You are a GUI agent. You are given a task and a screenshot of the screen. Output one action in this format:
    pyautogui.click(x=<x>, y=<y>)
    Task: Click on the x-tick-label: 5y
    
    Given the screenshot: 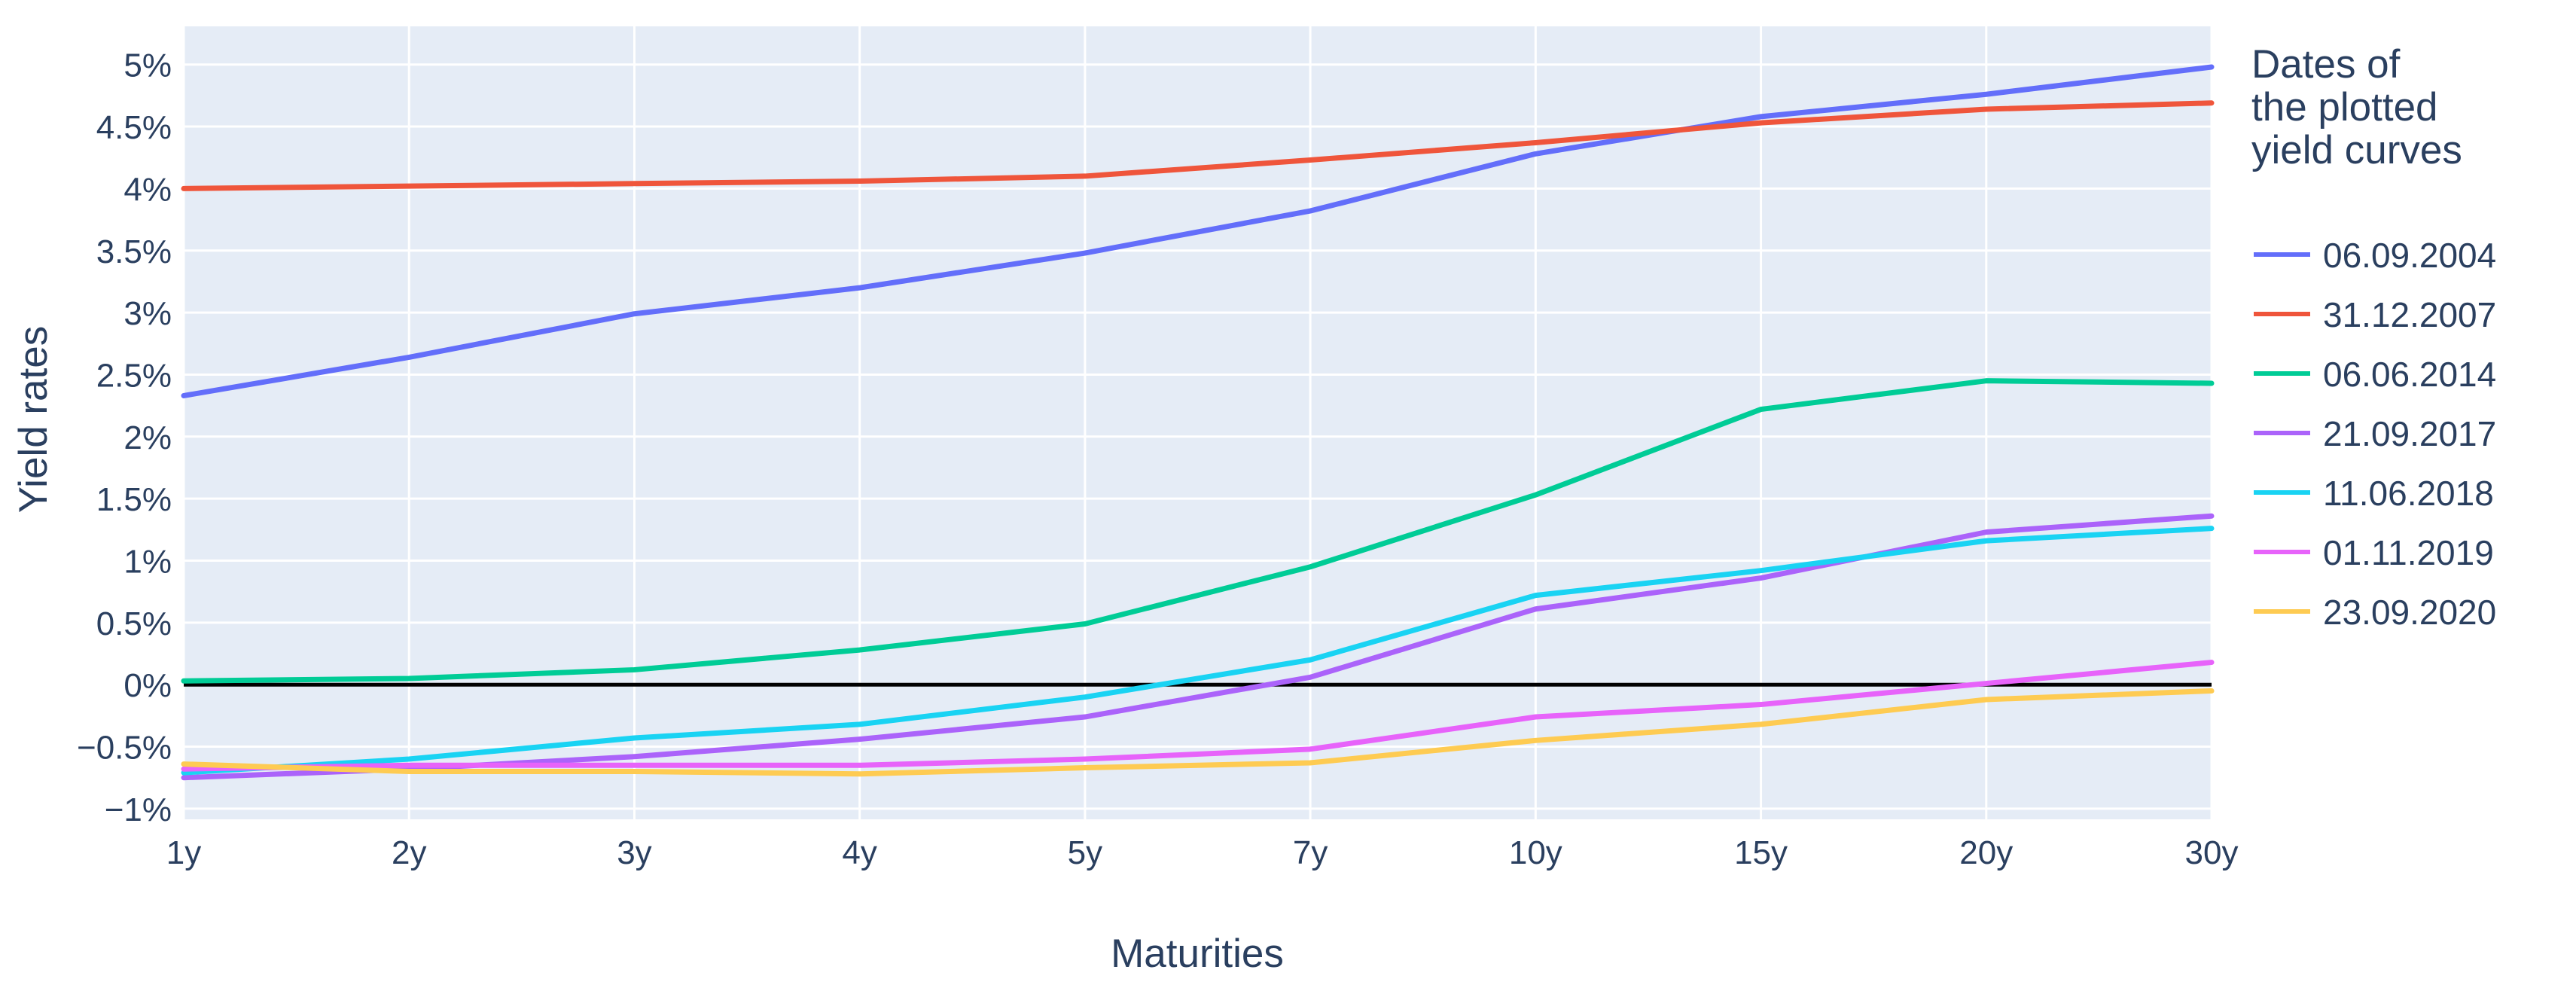 What is the action you would take?
    pyautogui.click(x=1085, y=852)
    